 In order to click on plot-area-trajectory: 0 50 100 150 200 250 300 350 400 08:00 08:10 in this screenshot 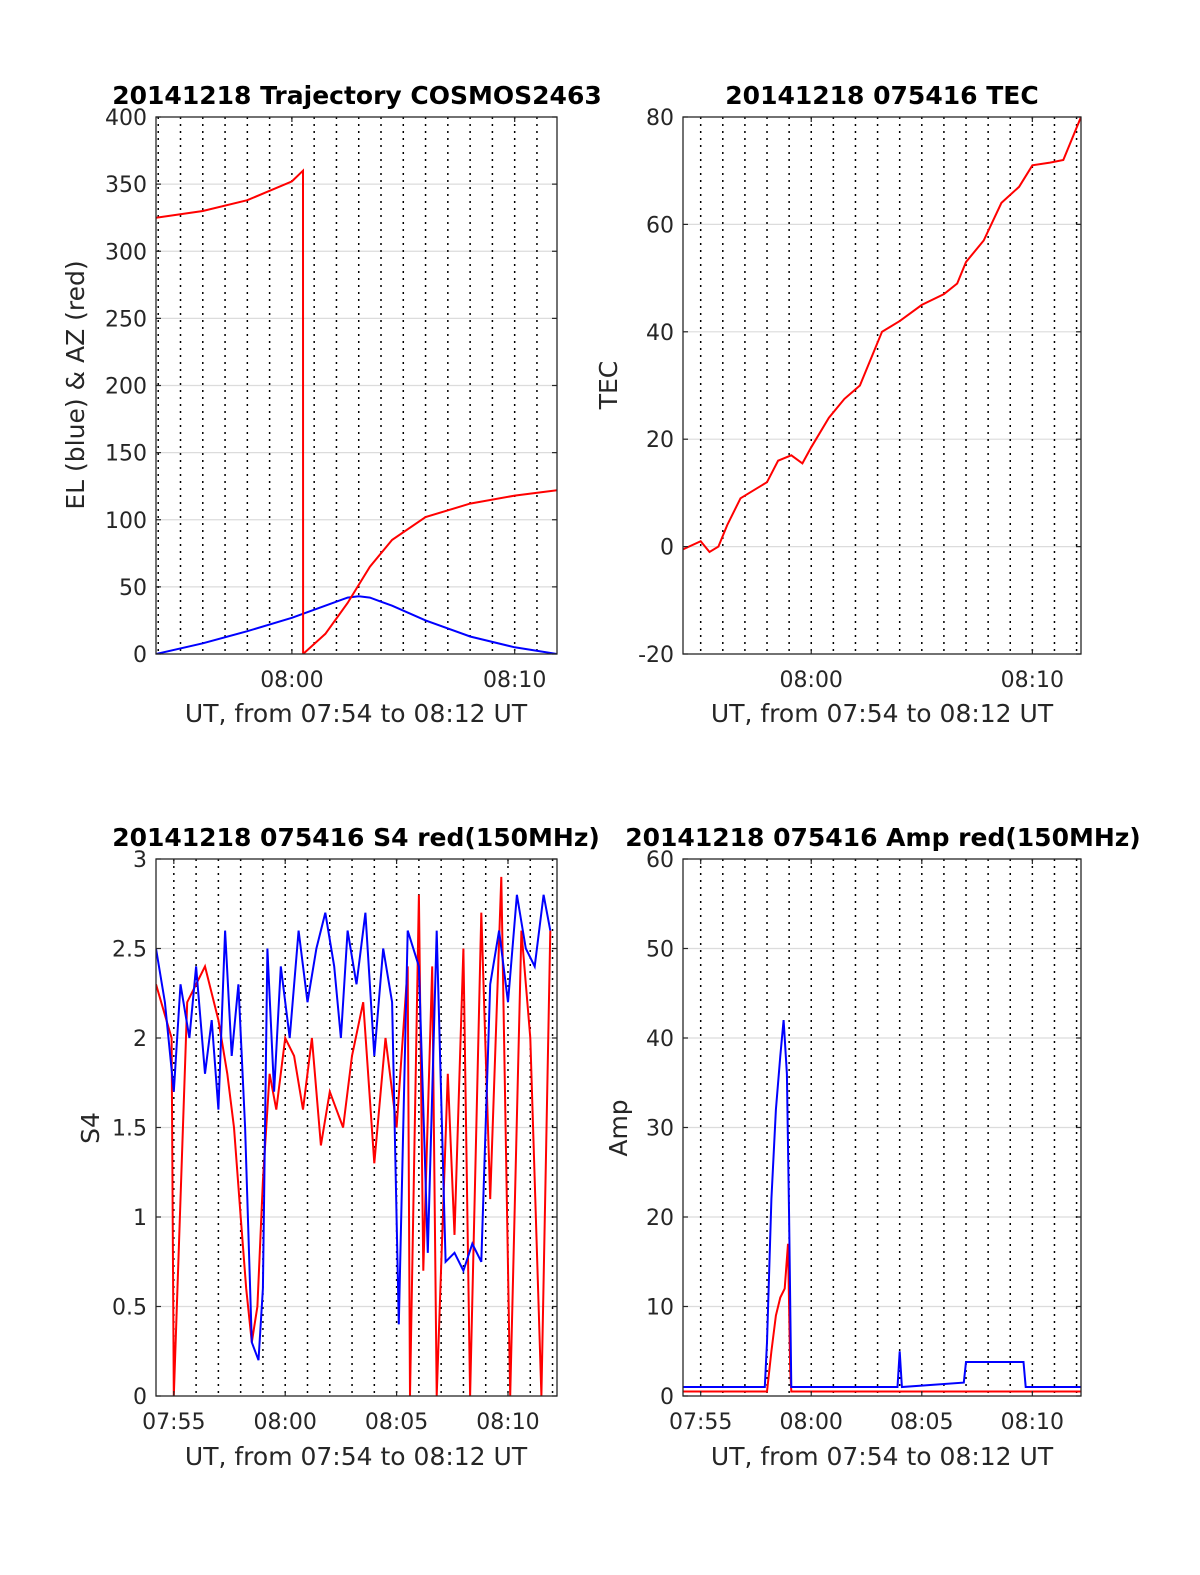, I will do `click(331, 399)`.